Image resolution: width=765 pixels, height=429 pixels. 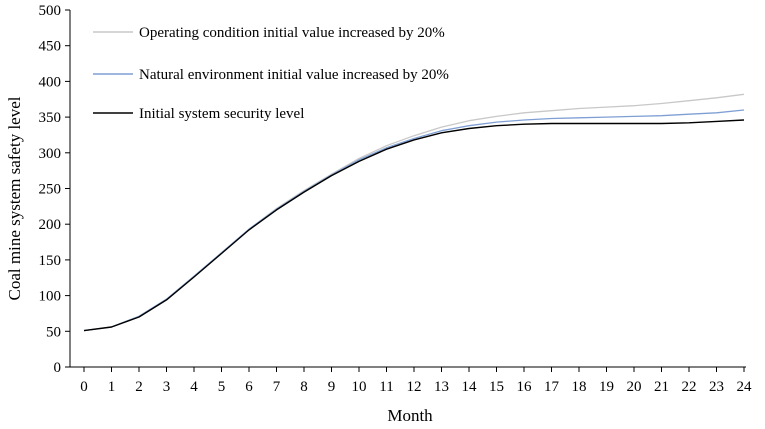 What do you see at coordinates (606, 387) in the screenshot?
I see `x-tick-label: 19` at bounding box center [606, 387].